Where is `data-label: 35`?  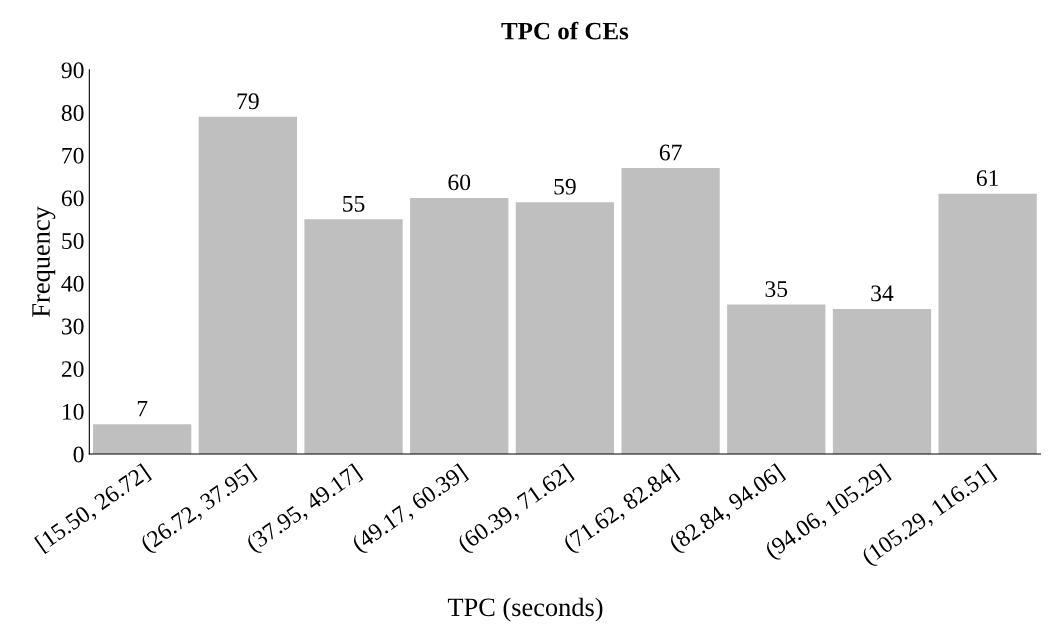
data-label: 35 is located at coordinates (776, 289).